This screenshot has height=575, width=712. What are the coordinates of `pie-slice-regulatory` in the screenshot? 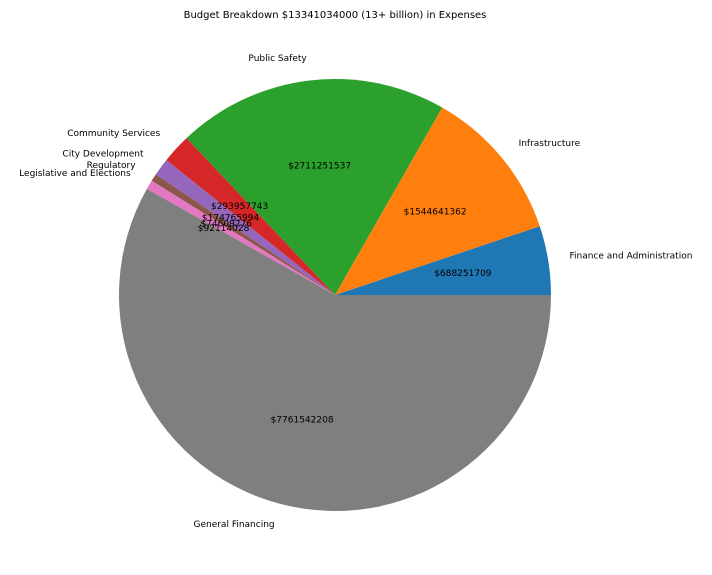 It's located at (243, 234).